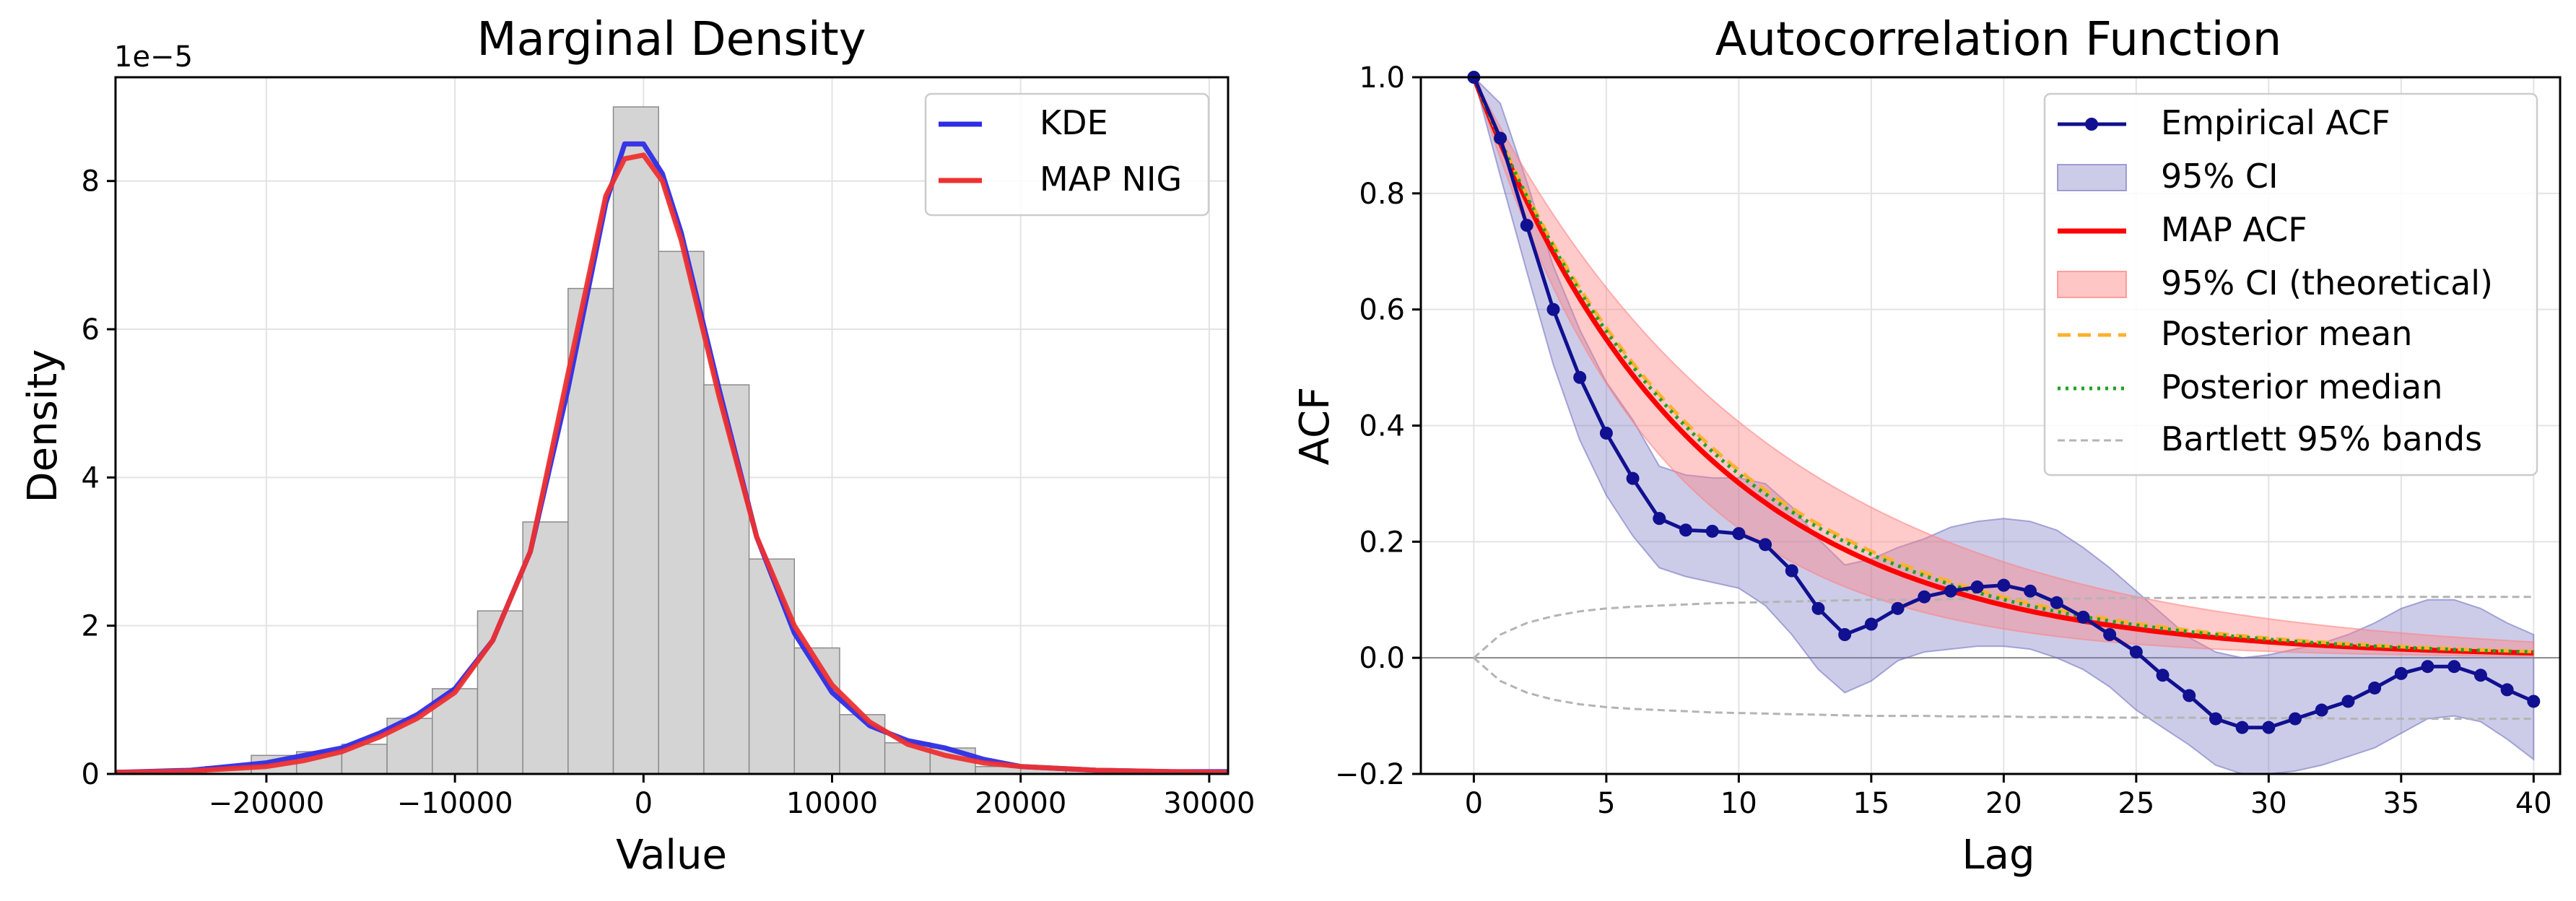  Describe the element at coordinates (1382, 542) in the screenshot. I see `acf-y-tick-label: 0.2` at that location.